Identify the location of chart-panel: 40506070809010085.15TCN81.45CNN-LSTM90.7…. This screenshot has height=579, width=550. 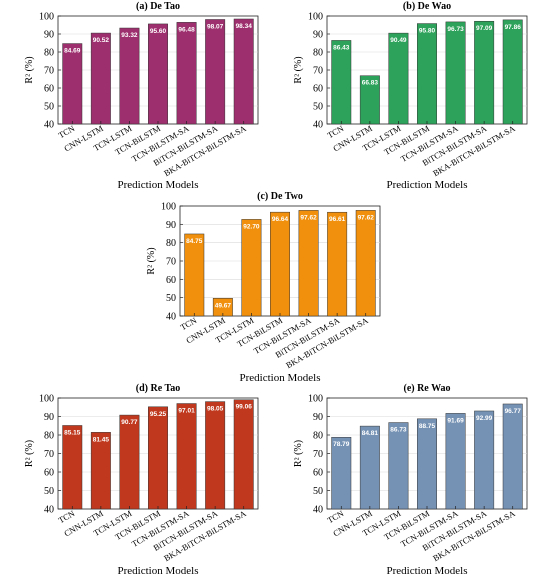
(141, 480).